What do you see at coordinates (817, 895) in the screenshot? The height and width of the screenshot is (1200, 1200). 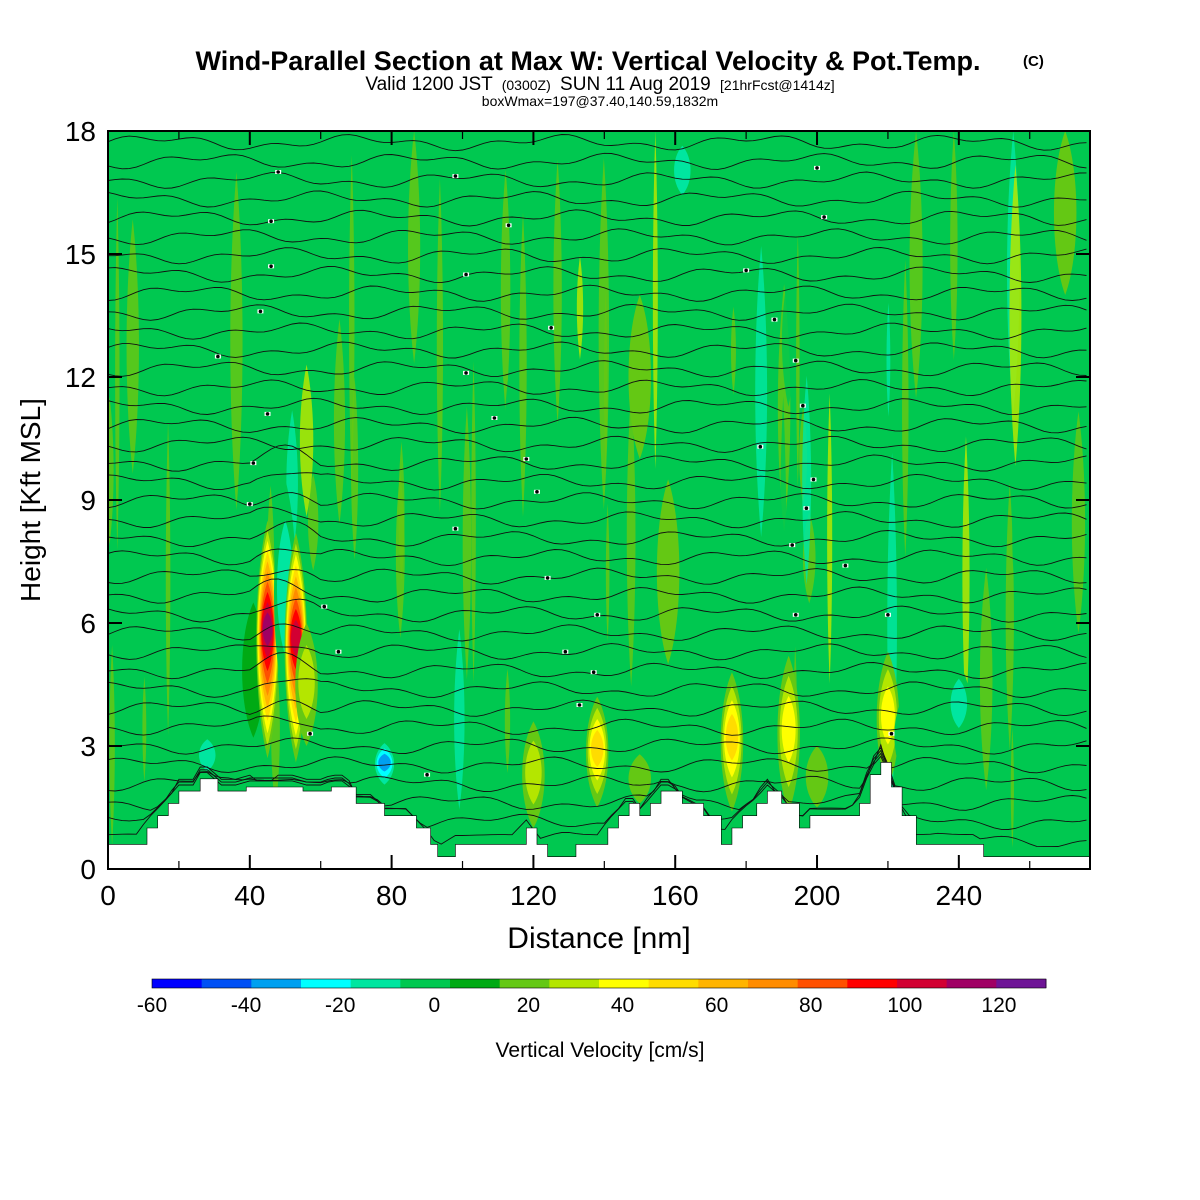 I see `x-tick-label: 200` at bounding box center [817, 895].